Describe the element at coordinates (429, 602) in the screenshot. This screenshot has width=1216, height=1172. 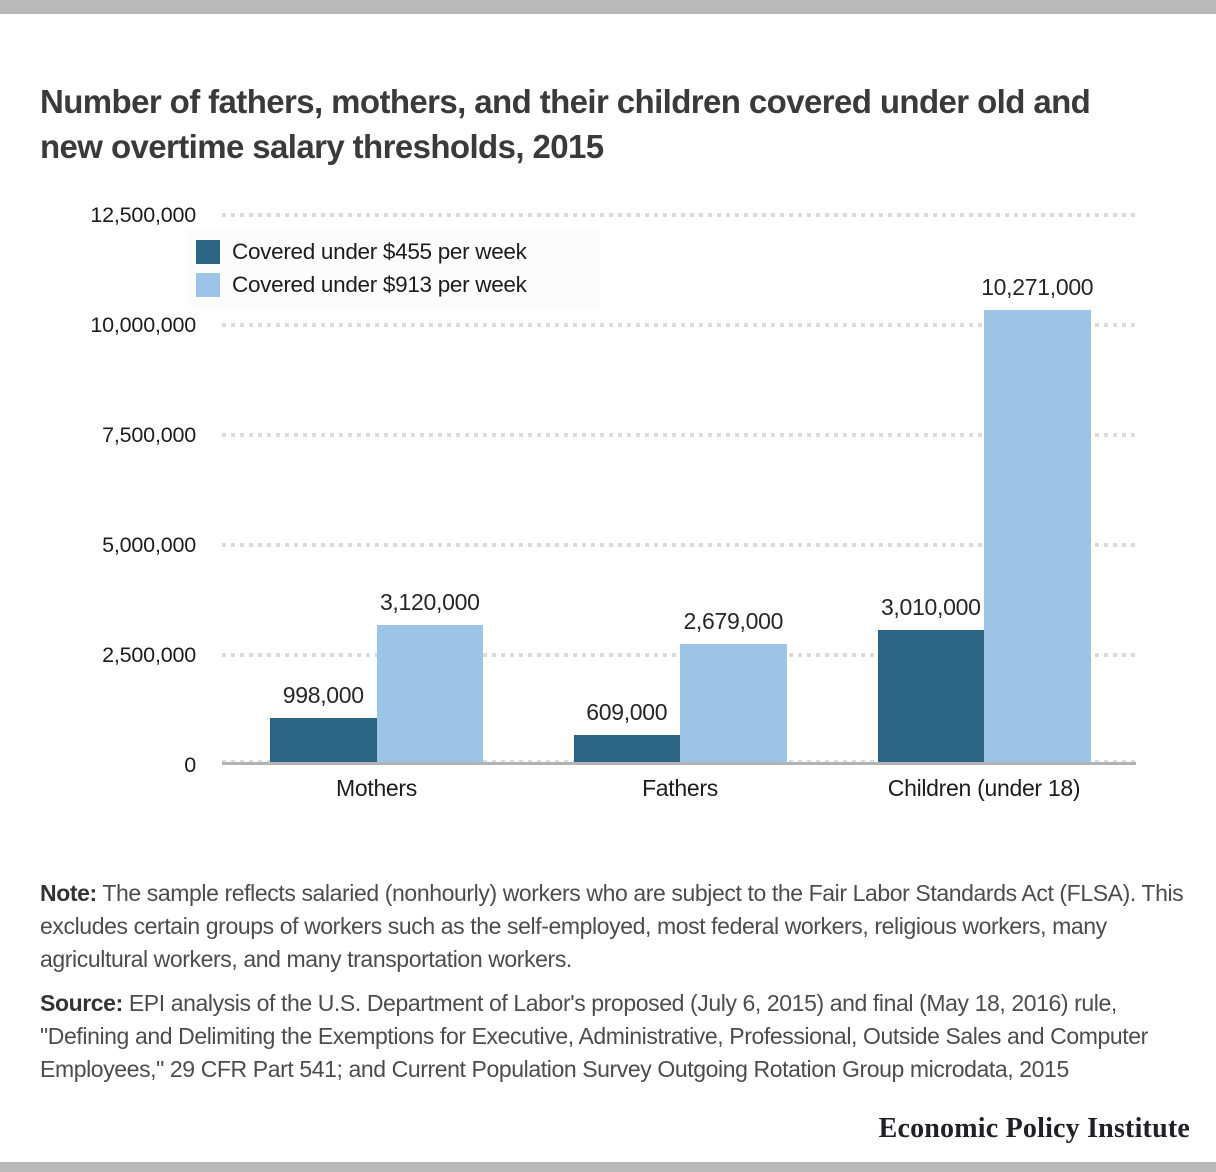
I see `bar-value-label: 3,120,000` at that location.